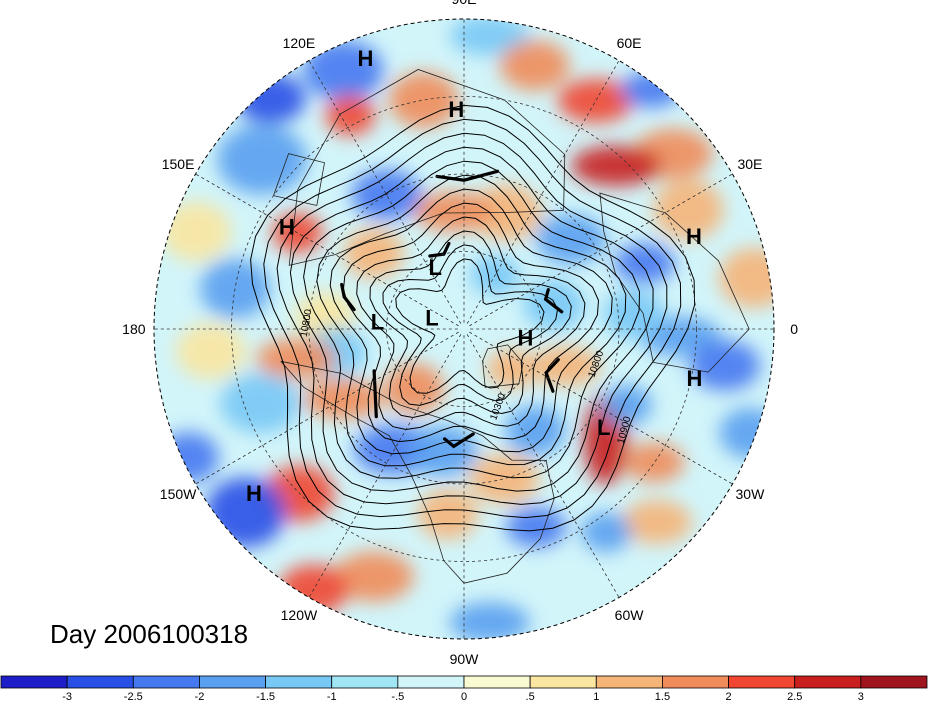 This screenshot has height=702, width=928. Describe the element at coordinates (307, 323) in the screenshot. I see `contour-label: 10800` at that location.